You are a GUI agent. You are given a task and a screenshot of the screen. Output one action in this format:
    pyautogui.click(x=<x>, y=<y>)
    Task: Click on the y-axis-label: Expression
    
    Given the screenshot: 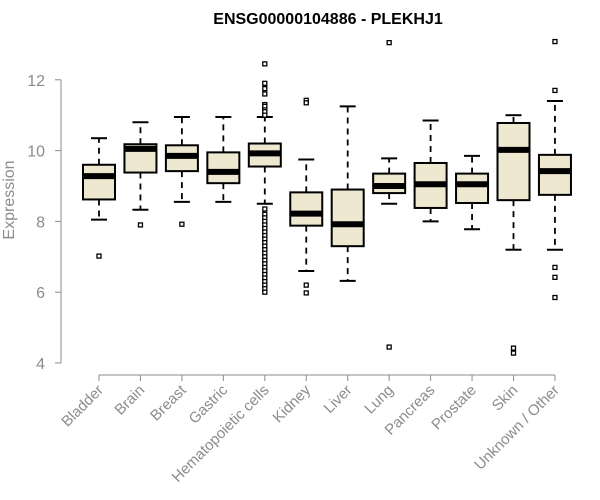 What is the action you would take?
    pyautogui.click(x=9, y=199)
    